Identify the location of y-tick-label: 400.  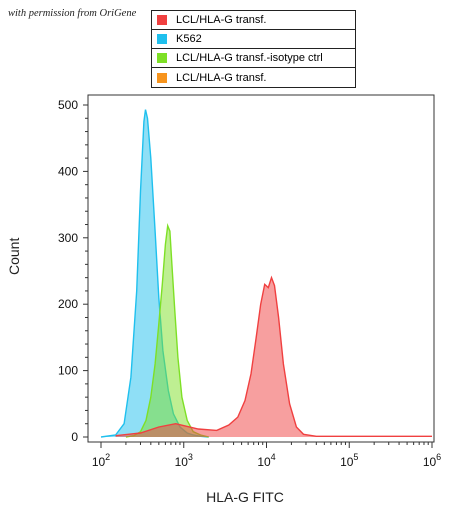
(68, 171).